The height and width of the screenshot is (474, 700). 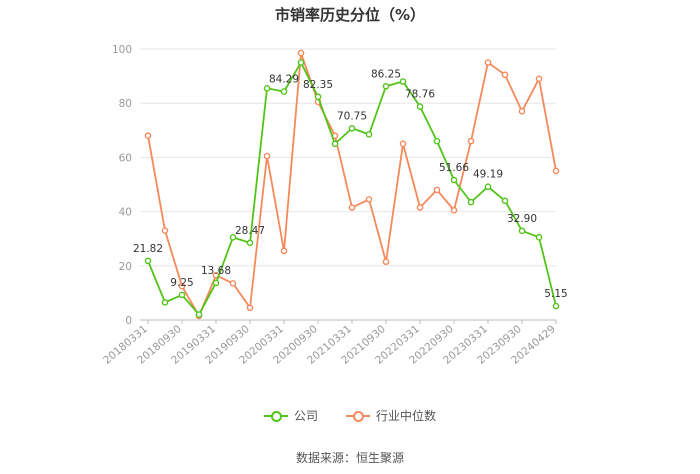 I want to click on data-label-company: 78.76, so click(x=420, y=95).